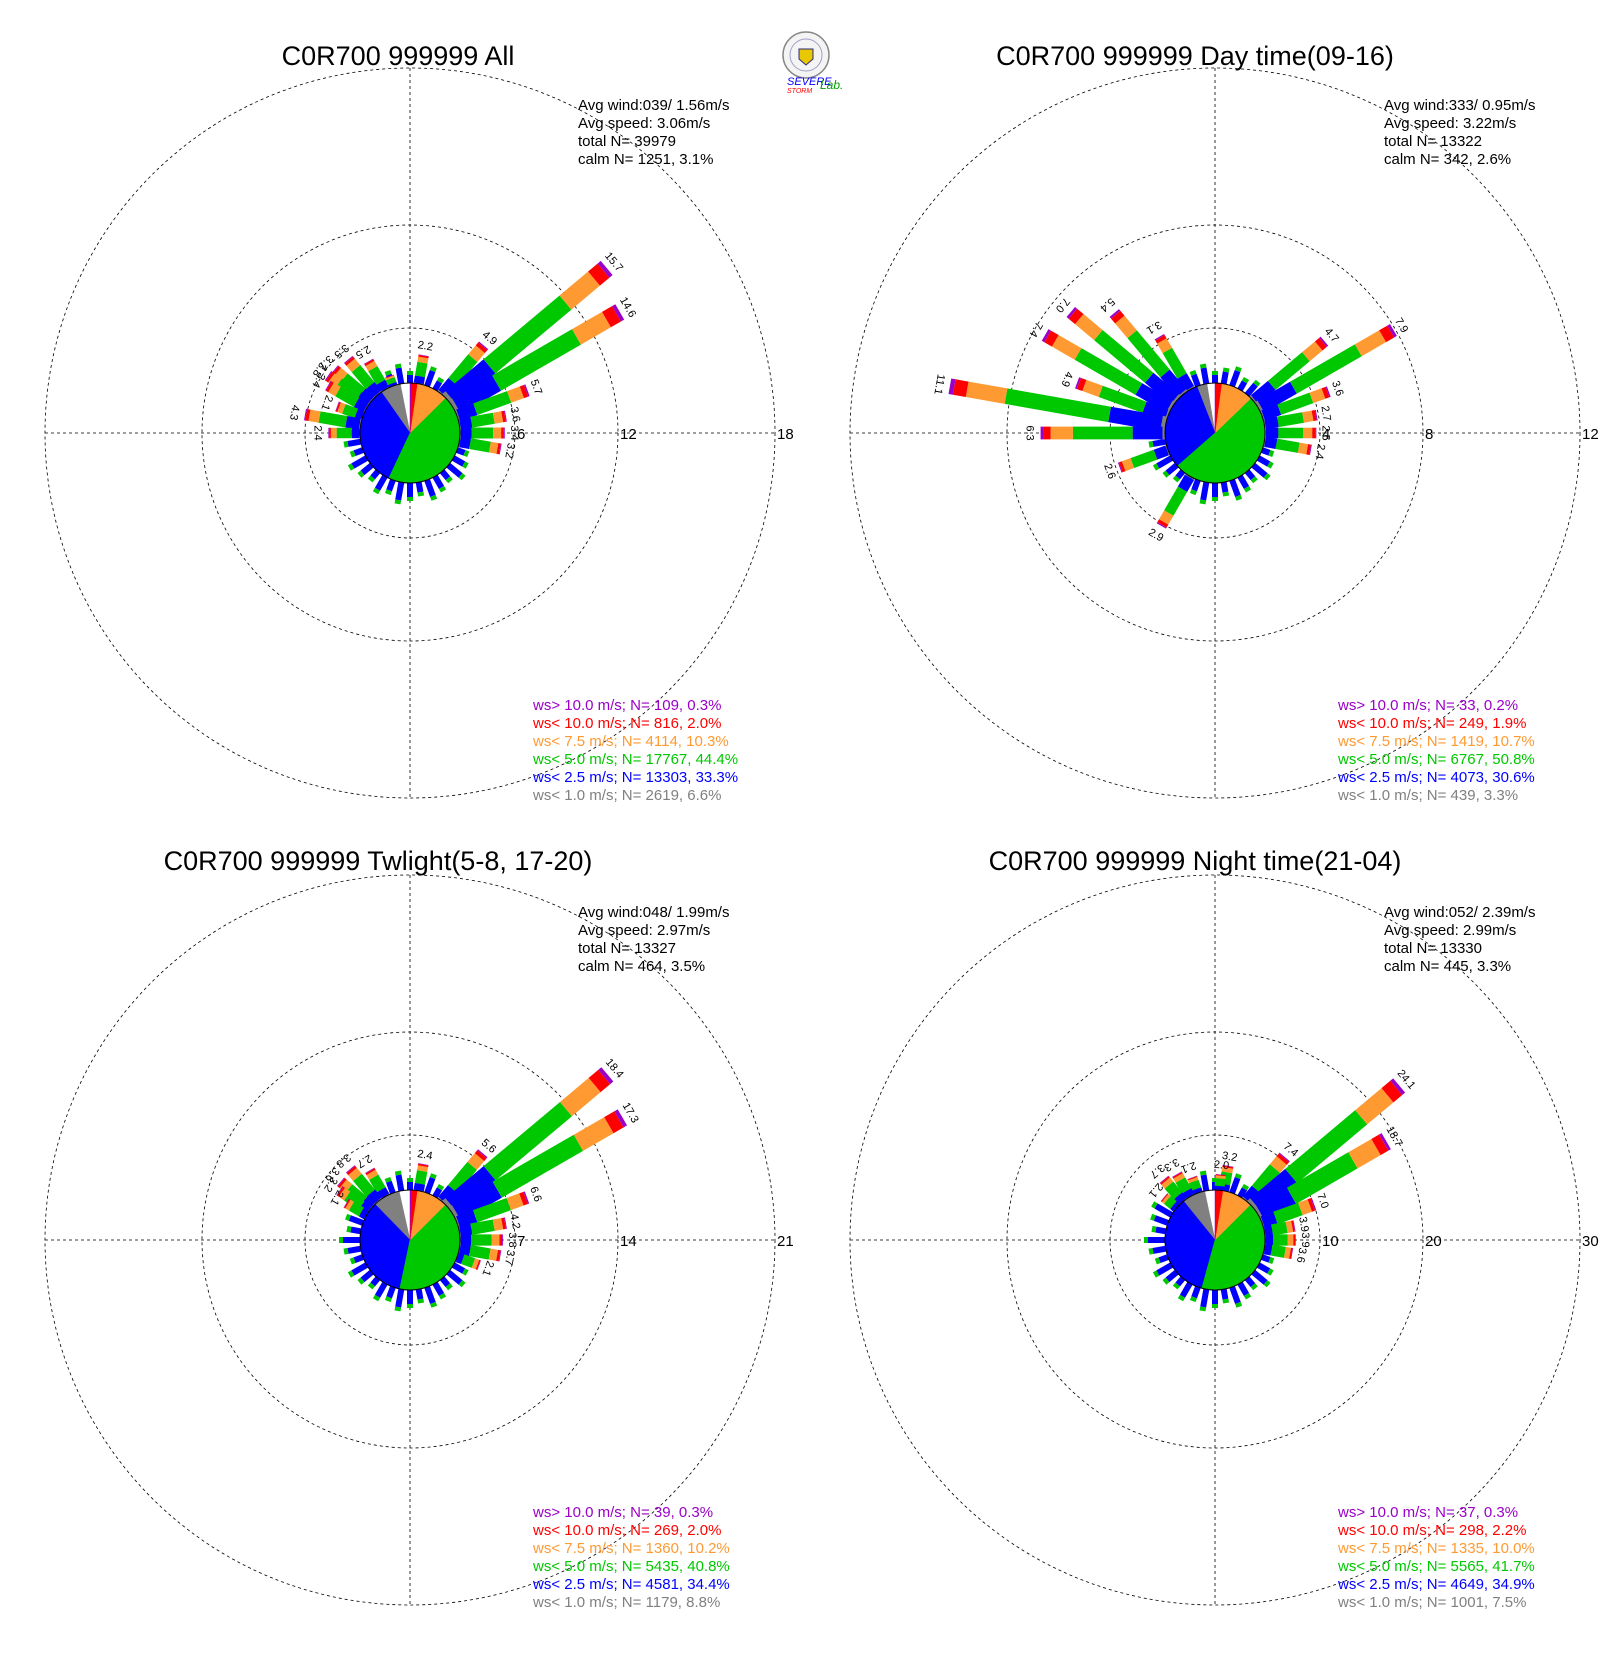 The height and width of the screenshot is (1660, 1620). What do you see at coordinates (1298, 433) in the screenshot?
I see `direction-bar: 2.6` at bounding box center [1298, 433].